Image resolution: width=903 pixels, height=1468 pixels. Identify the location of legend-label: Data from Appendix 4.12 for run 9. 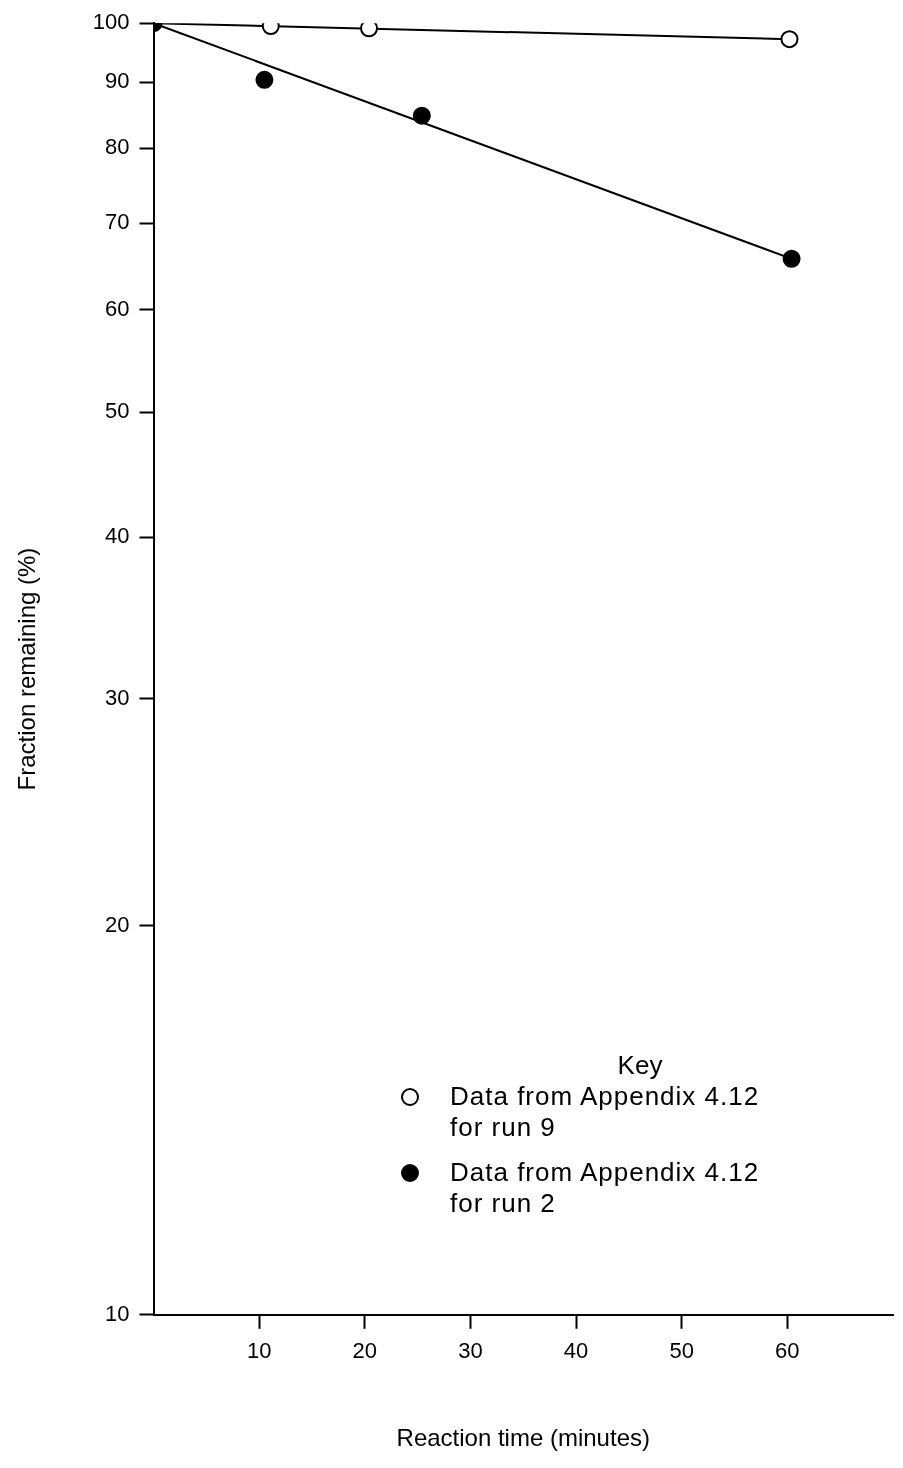
(605, 1112).